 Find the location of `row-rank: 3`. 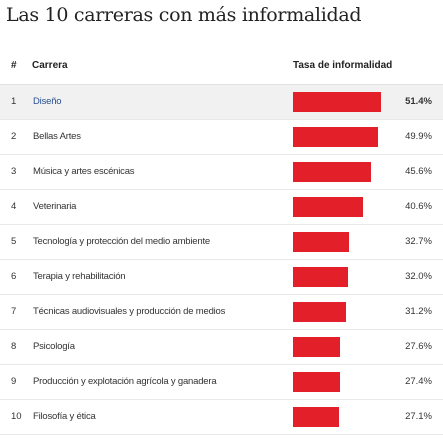

row-rank: 3 is located at coordinates (14, 171).